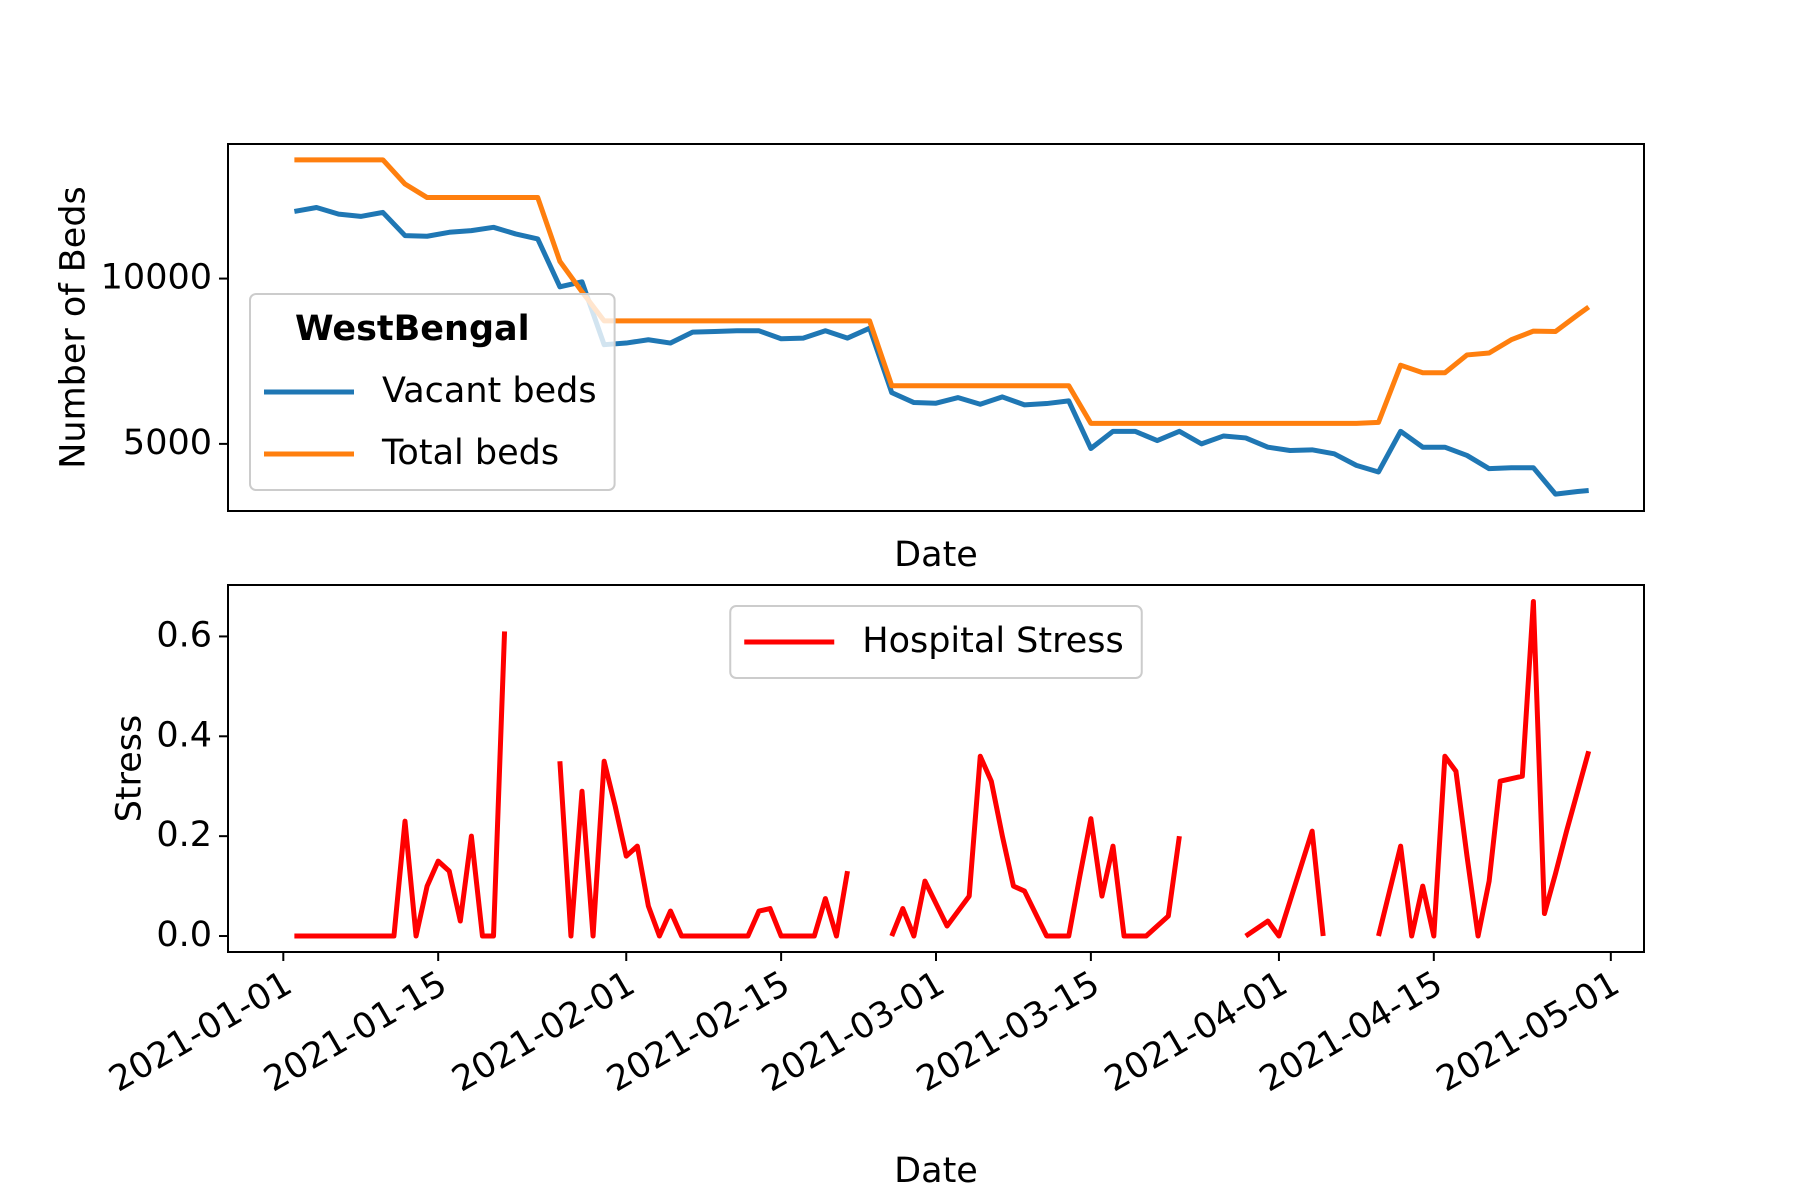 The height and width of the screenshot is (1200, 1800). What do you see at coordinates (184, 635) in the screenshot?
I see `y-tick-label: 0.6` at bounding box center [184, 635].